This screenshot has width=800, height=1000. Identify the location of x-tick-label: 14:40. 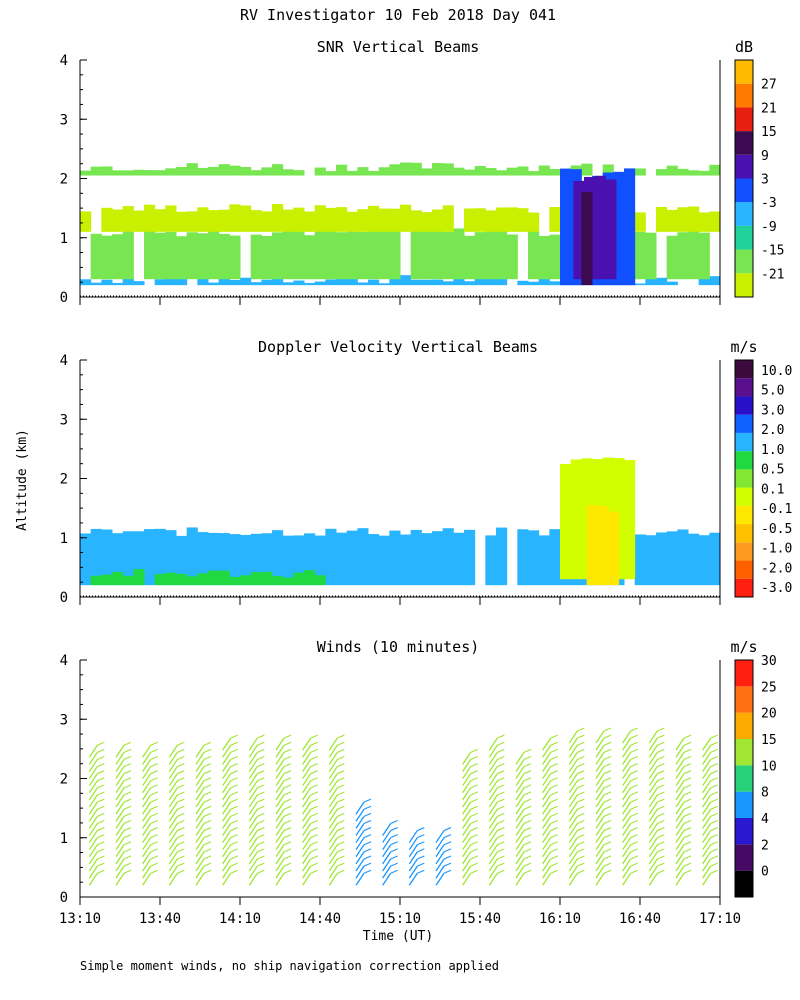
(320, 919).